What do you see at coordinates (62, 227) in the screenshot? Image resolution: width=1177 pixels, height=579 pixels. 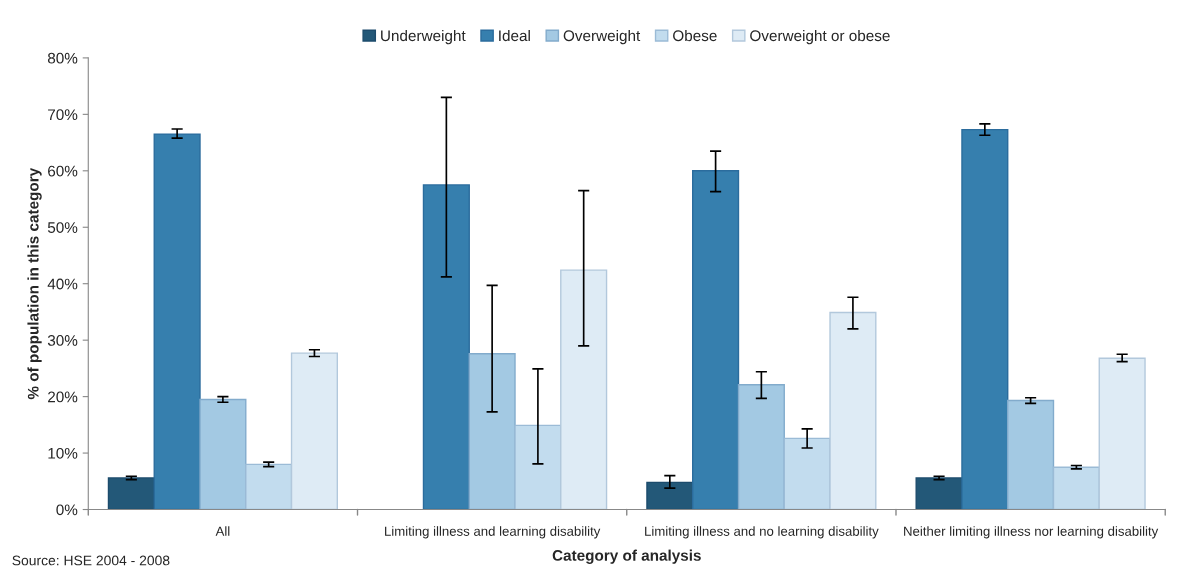 I see `y-tick-label: 50%` at bounding box center [62, 227].